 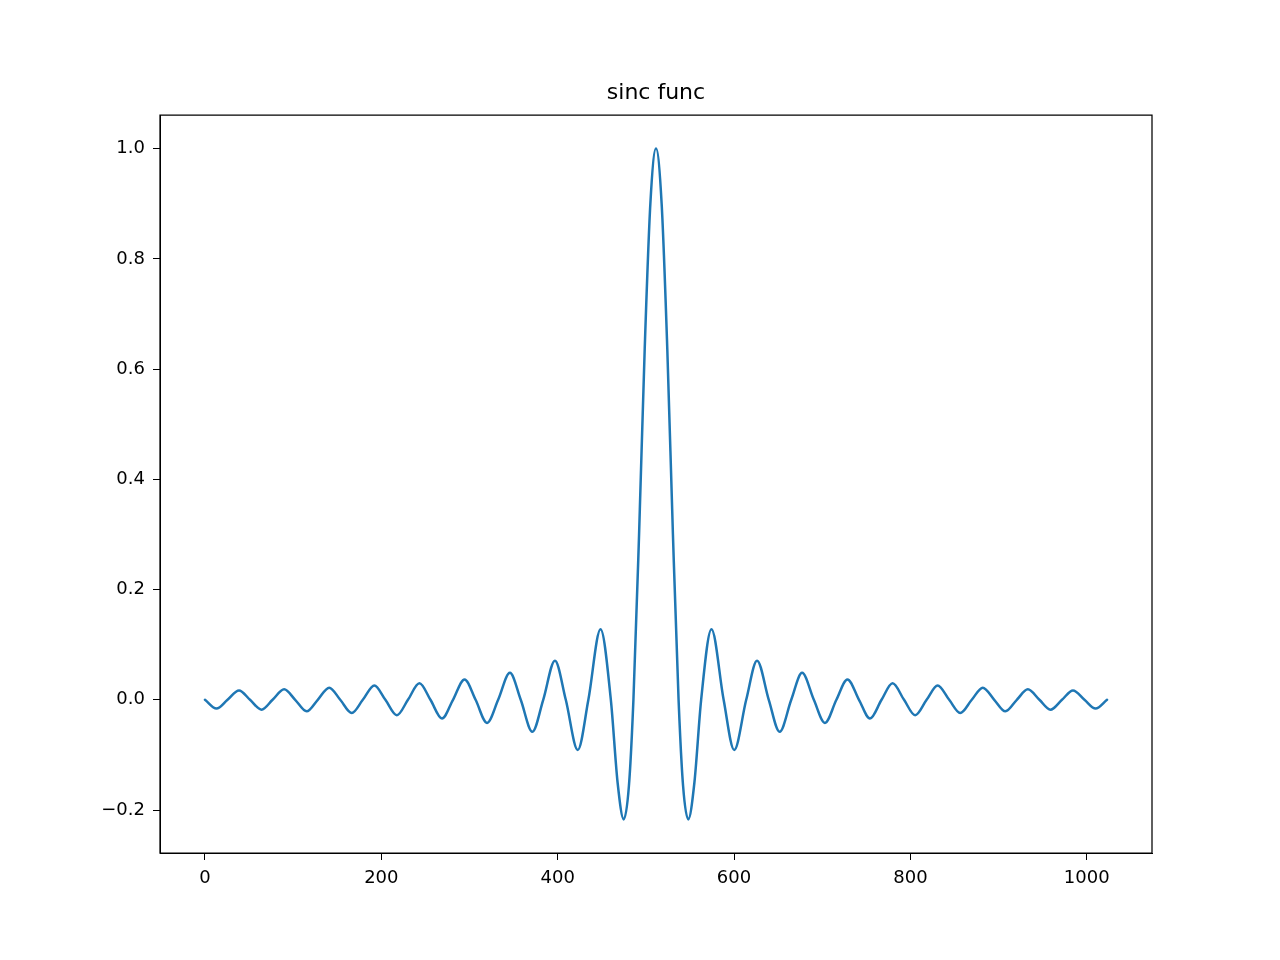 What do you see at coordinates (130, 698) in the screenshot?
I see `y-tick-label: 0.0` at bounding box center [130, 698].